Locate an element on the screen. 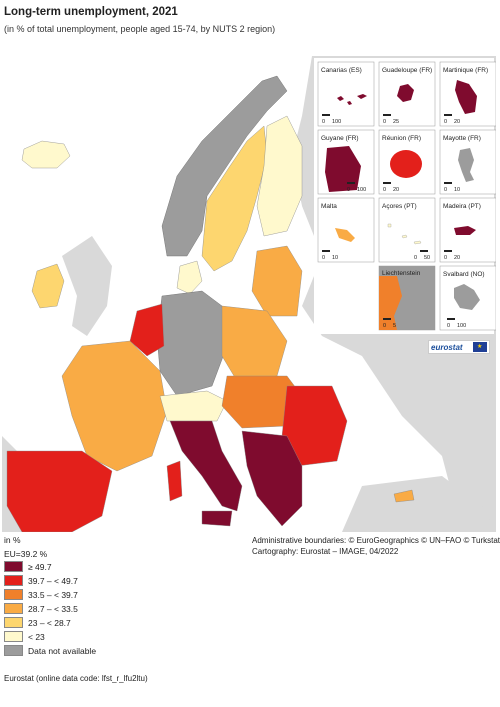 This screenshot has height=707, width=500. non-eu-land-uk is located at coordinates (87, 286).